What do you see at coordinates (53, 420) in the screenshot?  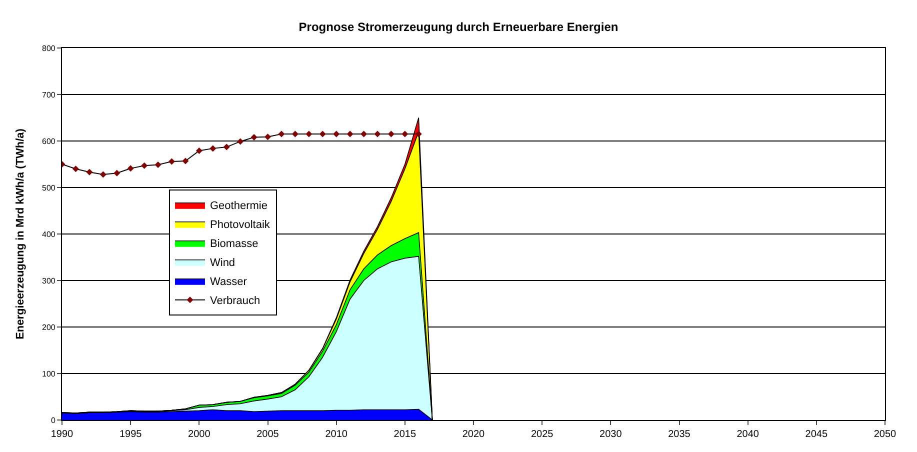 I see `y-tick-label: 0` at bounding box center [53, 420].